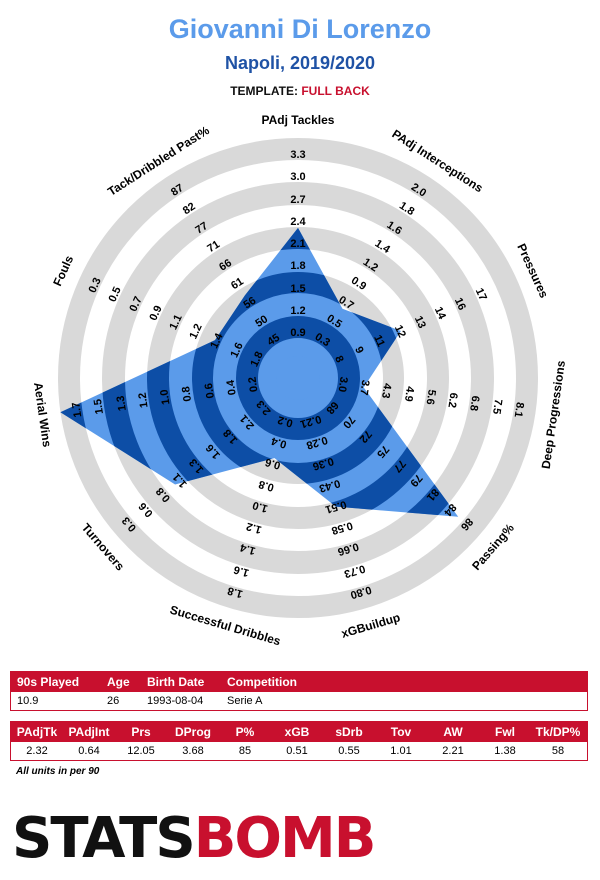  I want to click on stats-header-cell: Prs, so click(141, 732).